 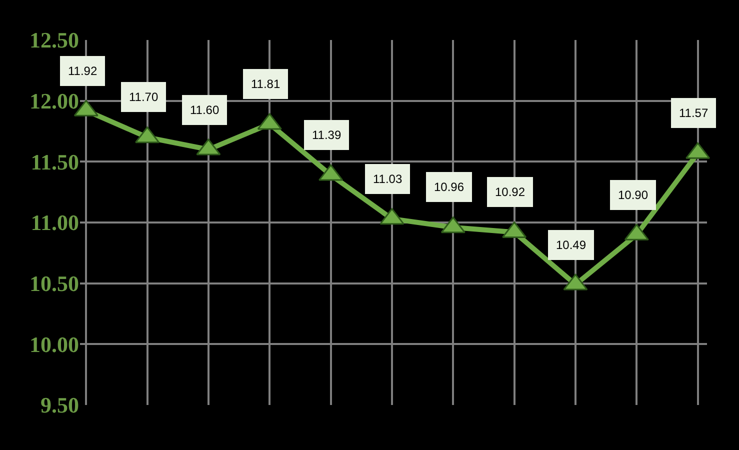 I want to click on data-label: 10.49, so click(x=571, y=245).